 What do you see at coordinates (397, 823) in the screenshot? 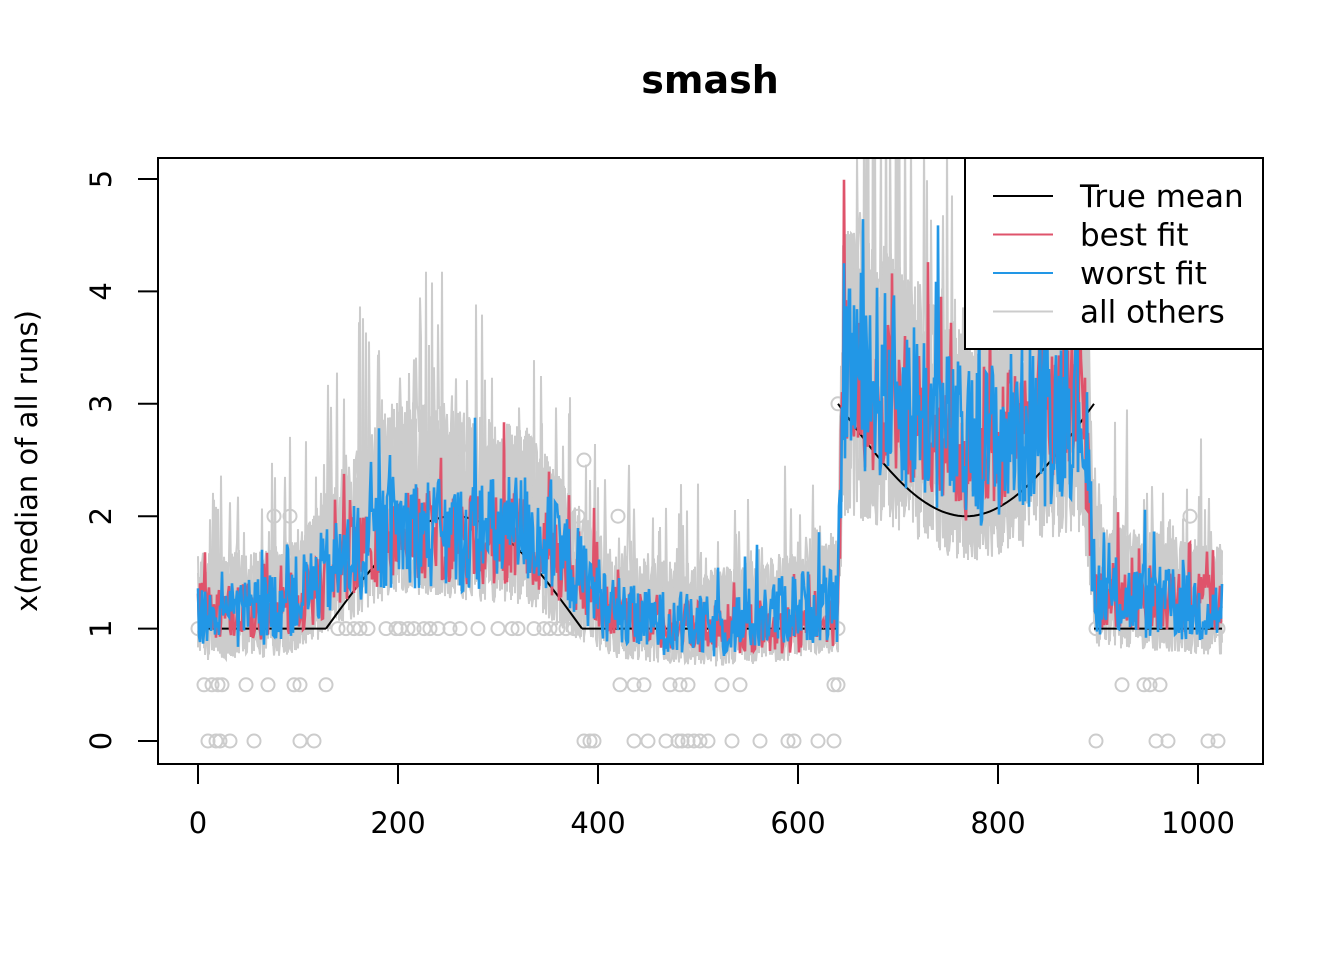
I see `x-tick-label: 200` at bounding box center [397, 823].